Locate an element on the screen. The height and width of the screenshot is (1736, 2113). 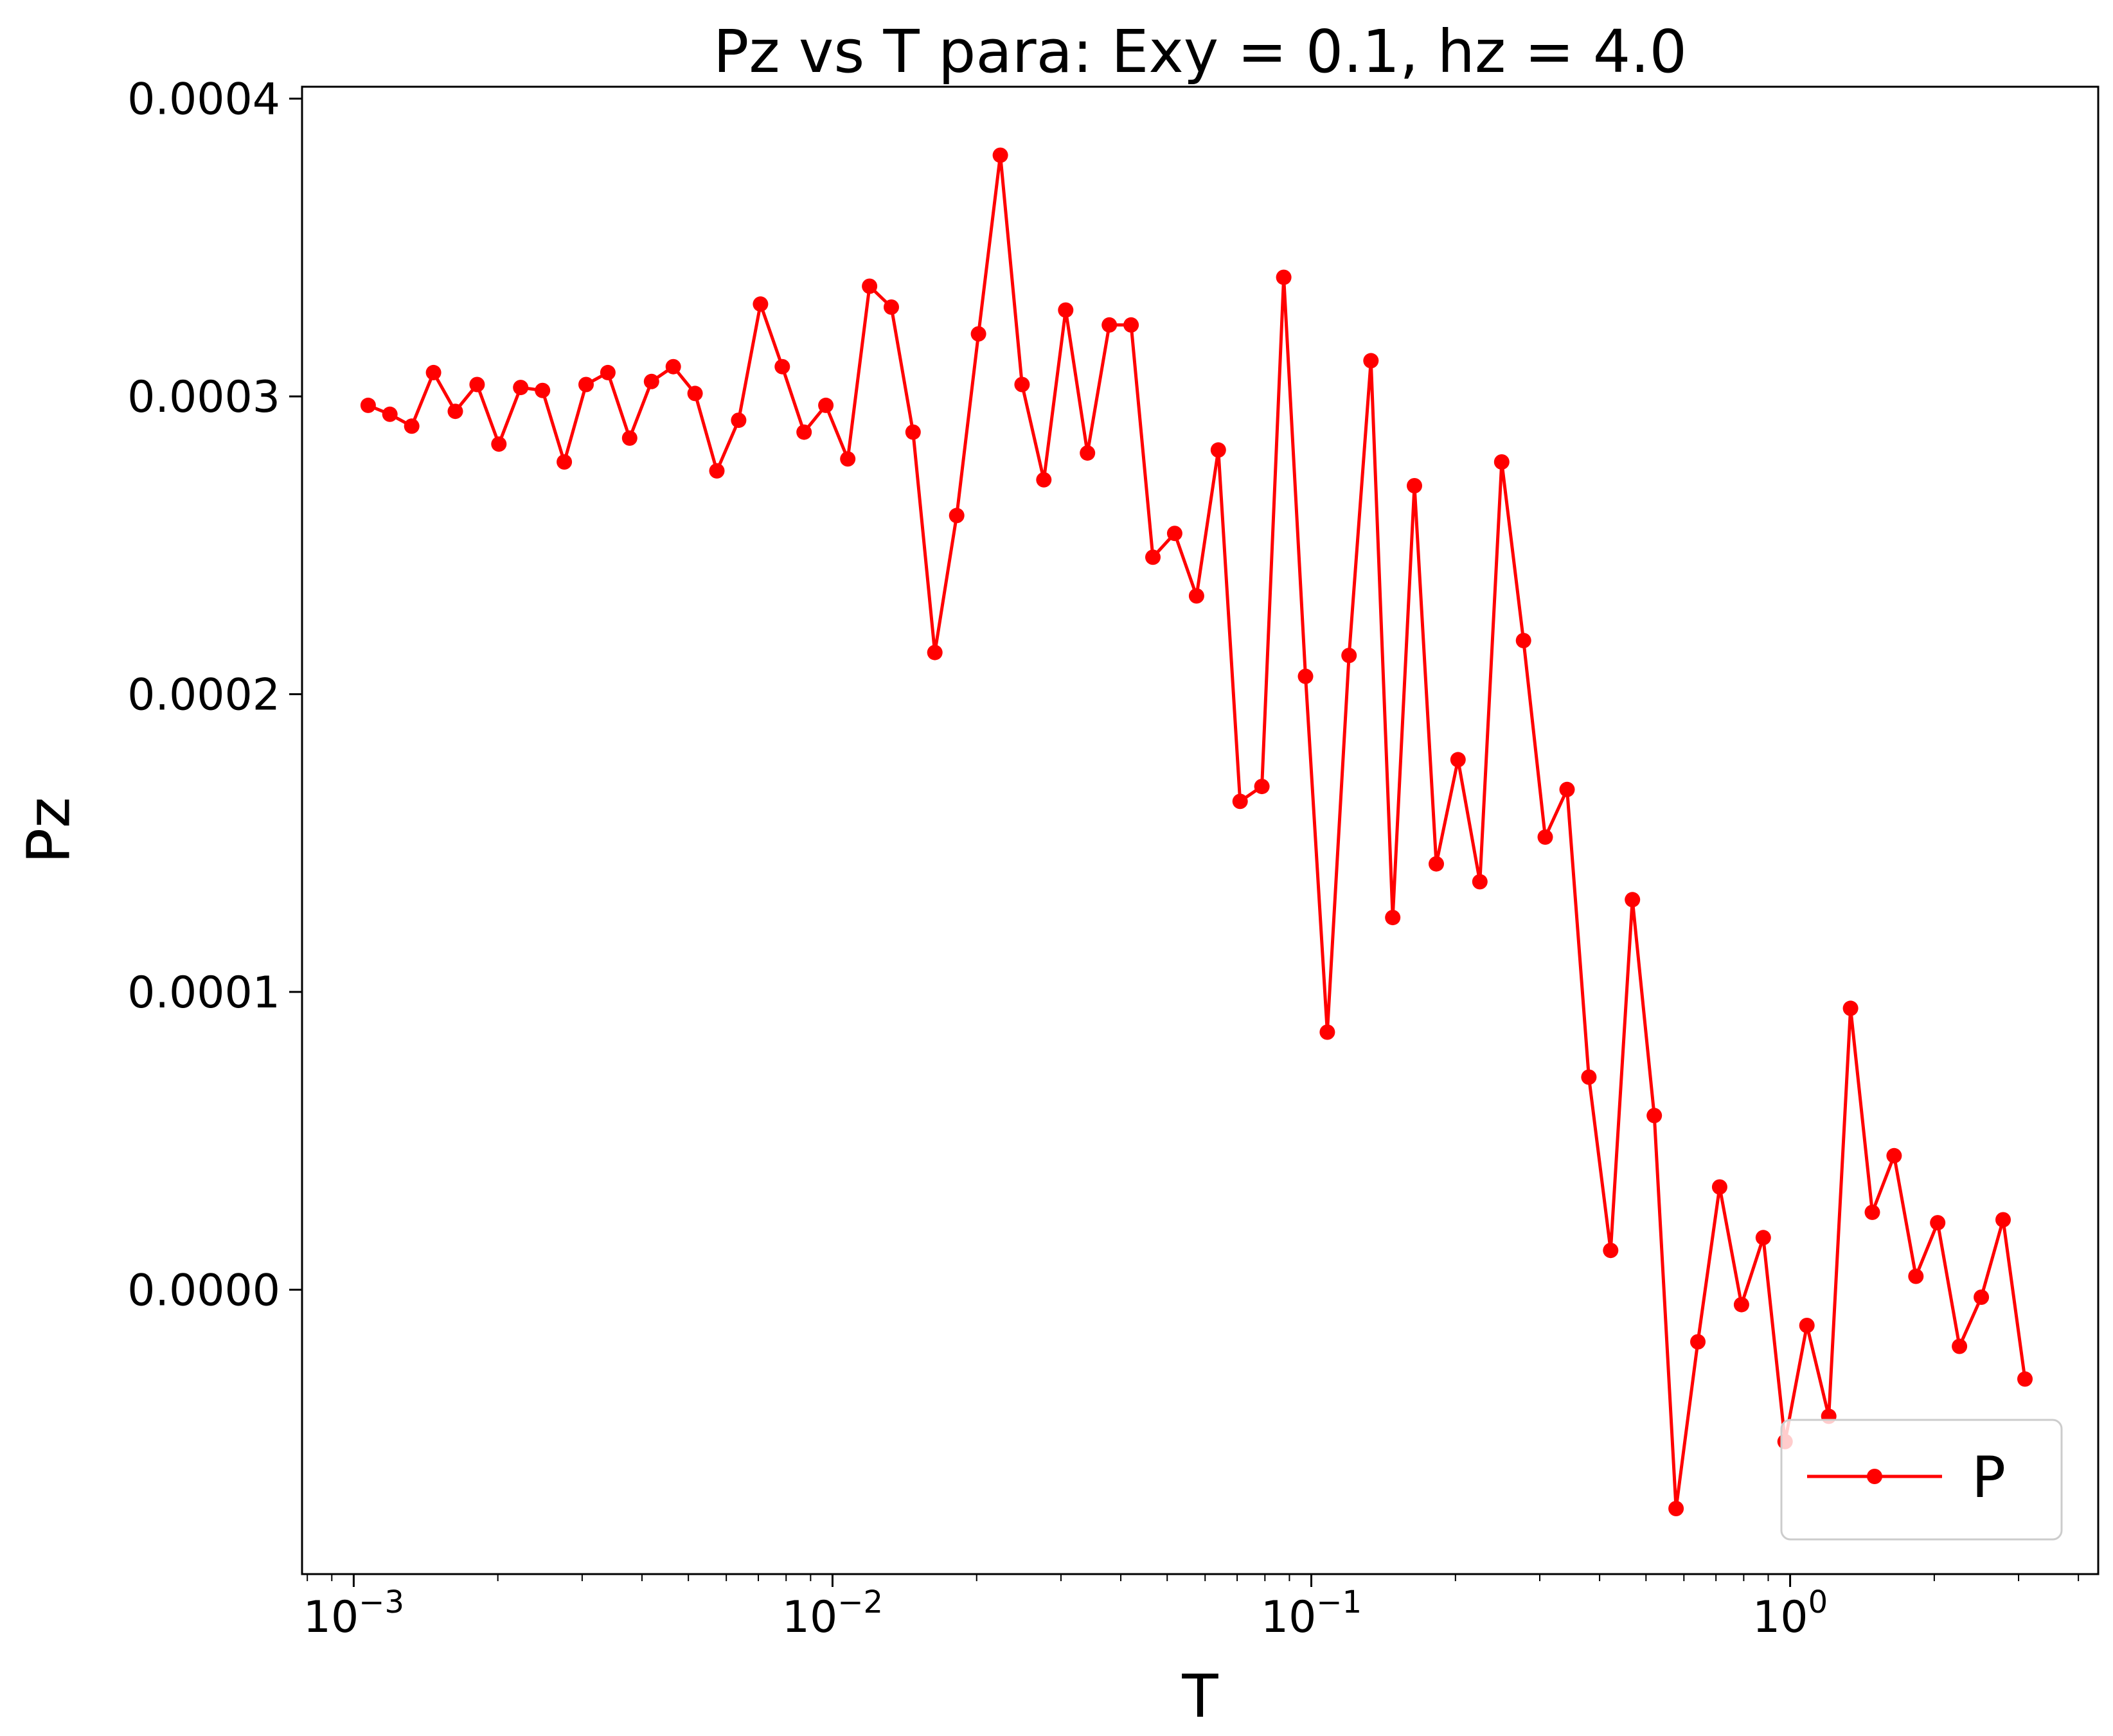
legend-label: P is located at coordinates (1989, 1477).